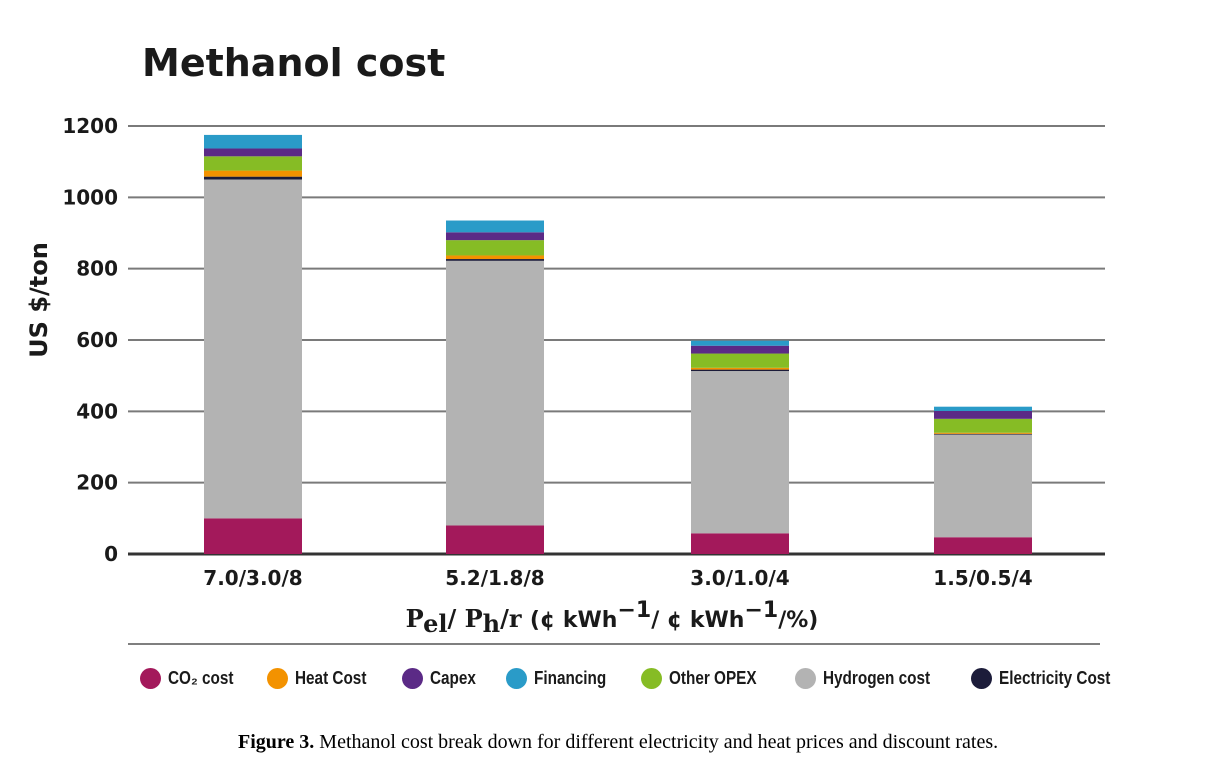 The height and width of the screenshot is (774, 1219). I want to click on legend-label: Hydrogen cost, so click(876, 678).